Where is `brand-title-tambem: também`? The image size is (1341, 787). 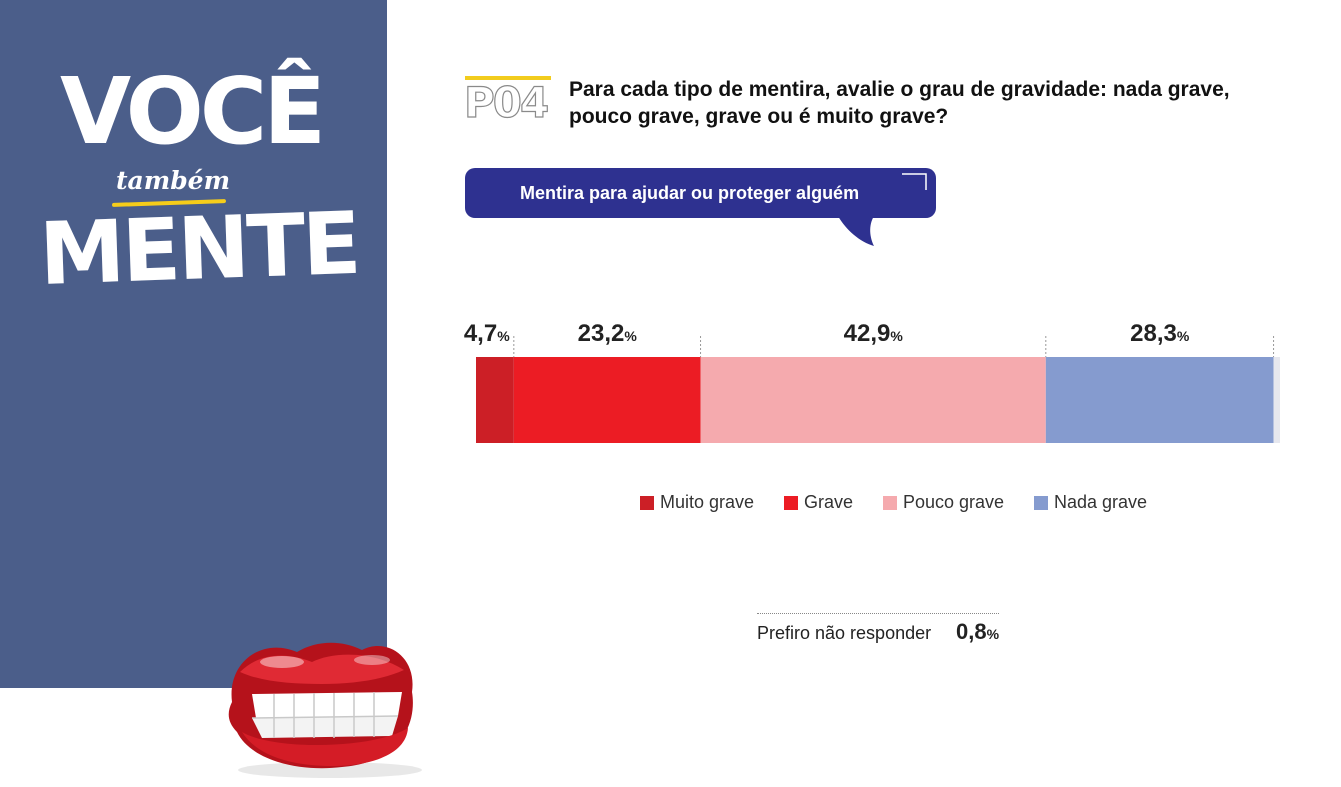
brand-title-tambem: também is located at coordinates (173, 180).